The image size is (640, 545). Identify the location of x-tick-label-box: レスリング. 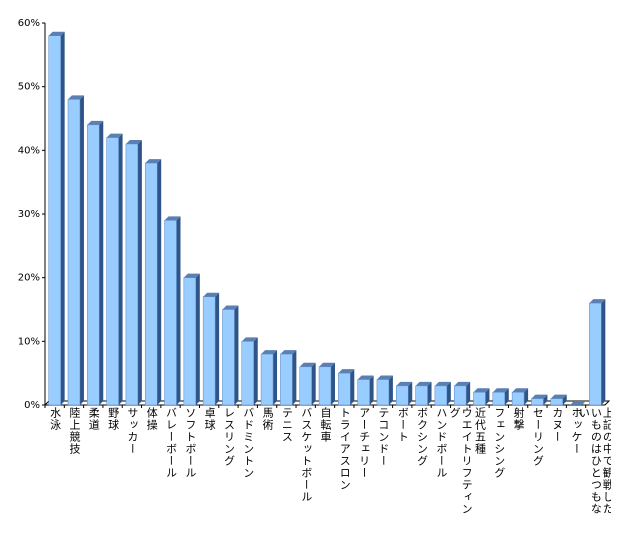
(229, 437).